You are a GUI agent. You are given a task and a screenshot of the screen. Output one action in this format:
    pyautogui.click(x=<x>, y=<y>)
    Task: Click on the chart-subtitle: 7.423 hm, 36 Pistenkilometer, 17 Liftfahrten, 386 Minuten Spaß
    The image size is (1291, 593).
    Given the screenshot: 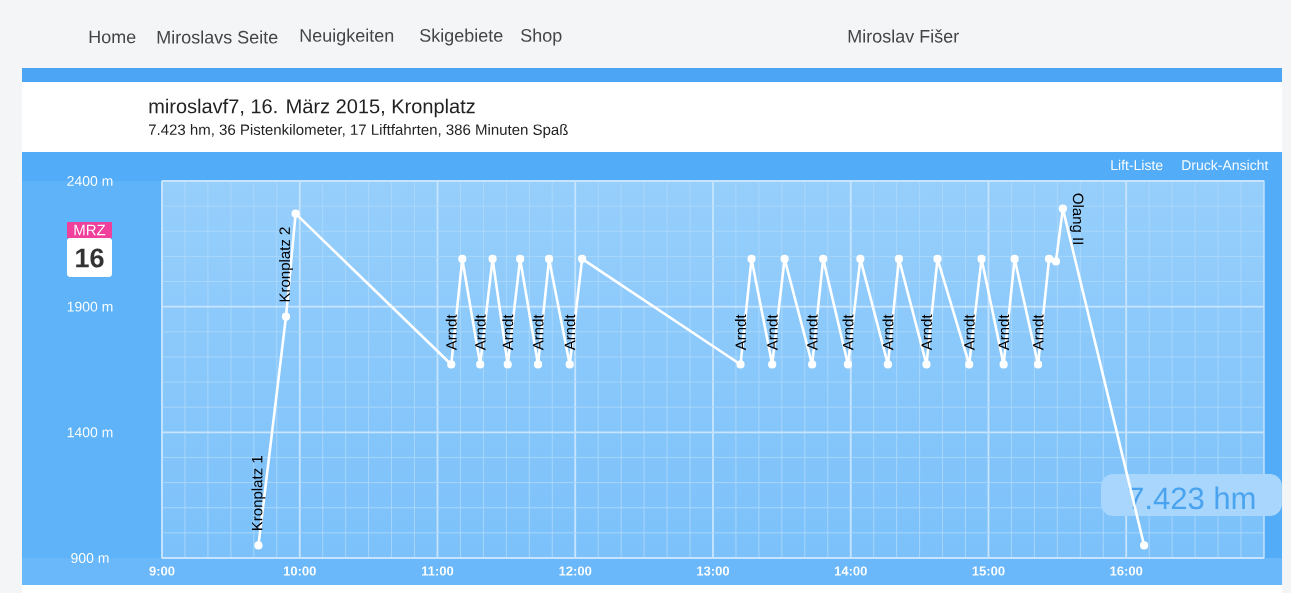 What is the action you would take?
    pyautogui.click(x=358, y=131)
    